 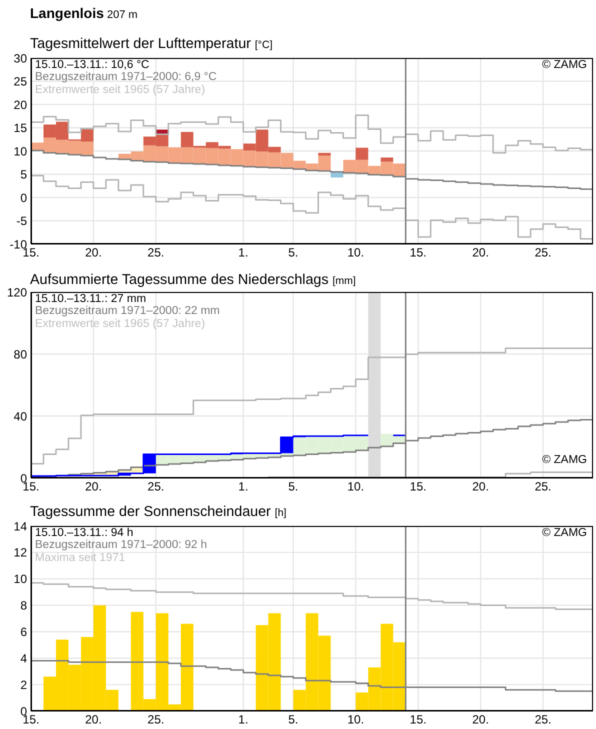 What do you see at coordinates (24, 631) in the screenshot?
I see `y-tick-label: 6` at bounding box center [24, 631].